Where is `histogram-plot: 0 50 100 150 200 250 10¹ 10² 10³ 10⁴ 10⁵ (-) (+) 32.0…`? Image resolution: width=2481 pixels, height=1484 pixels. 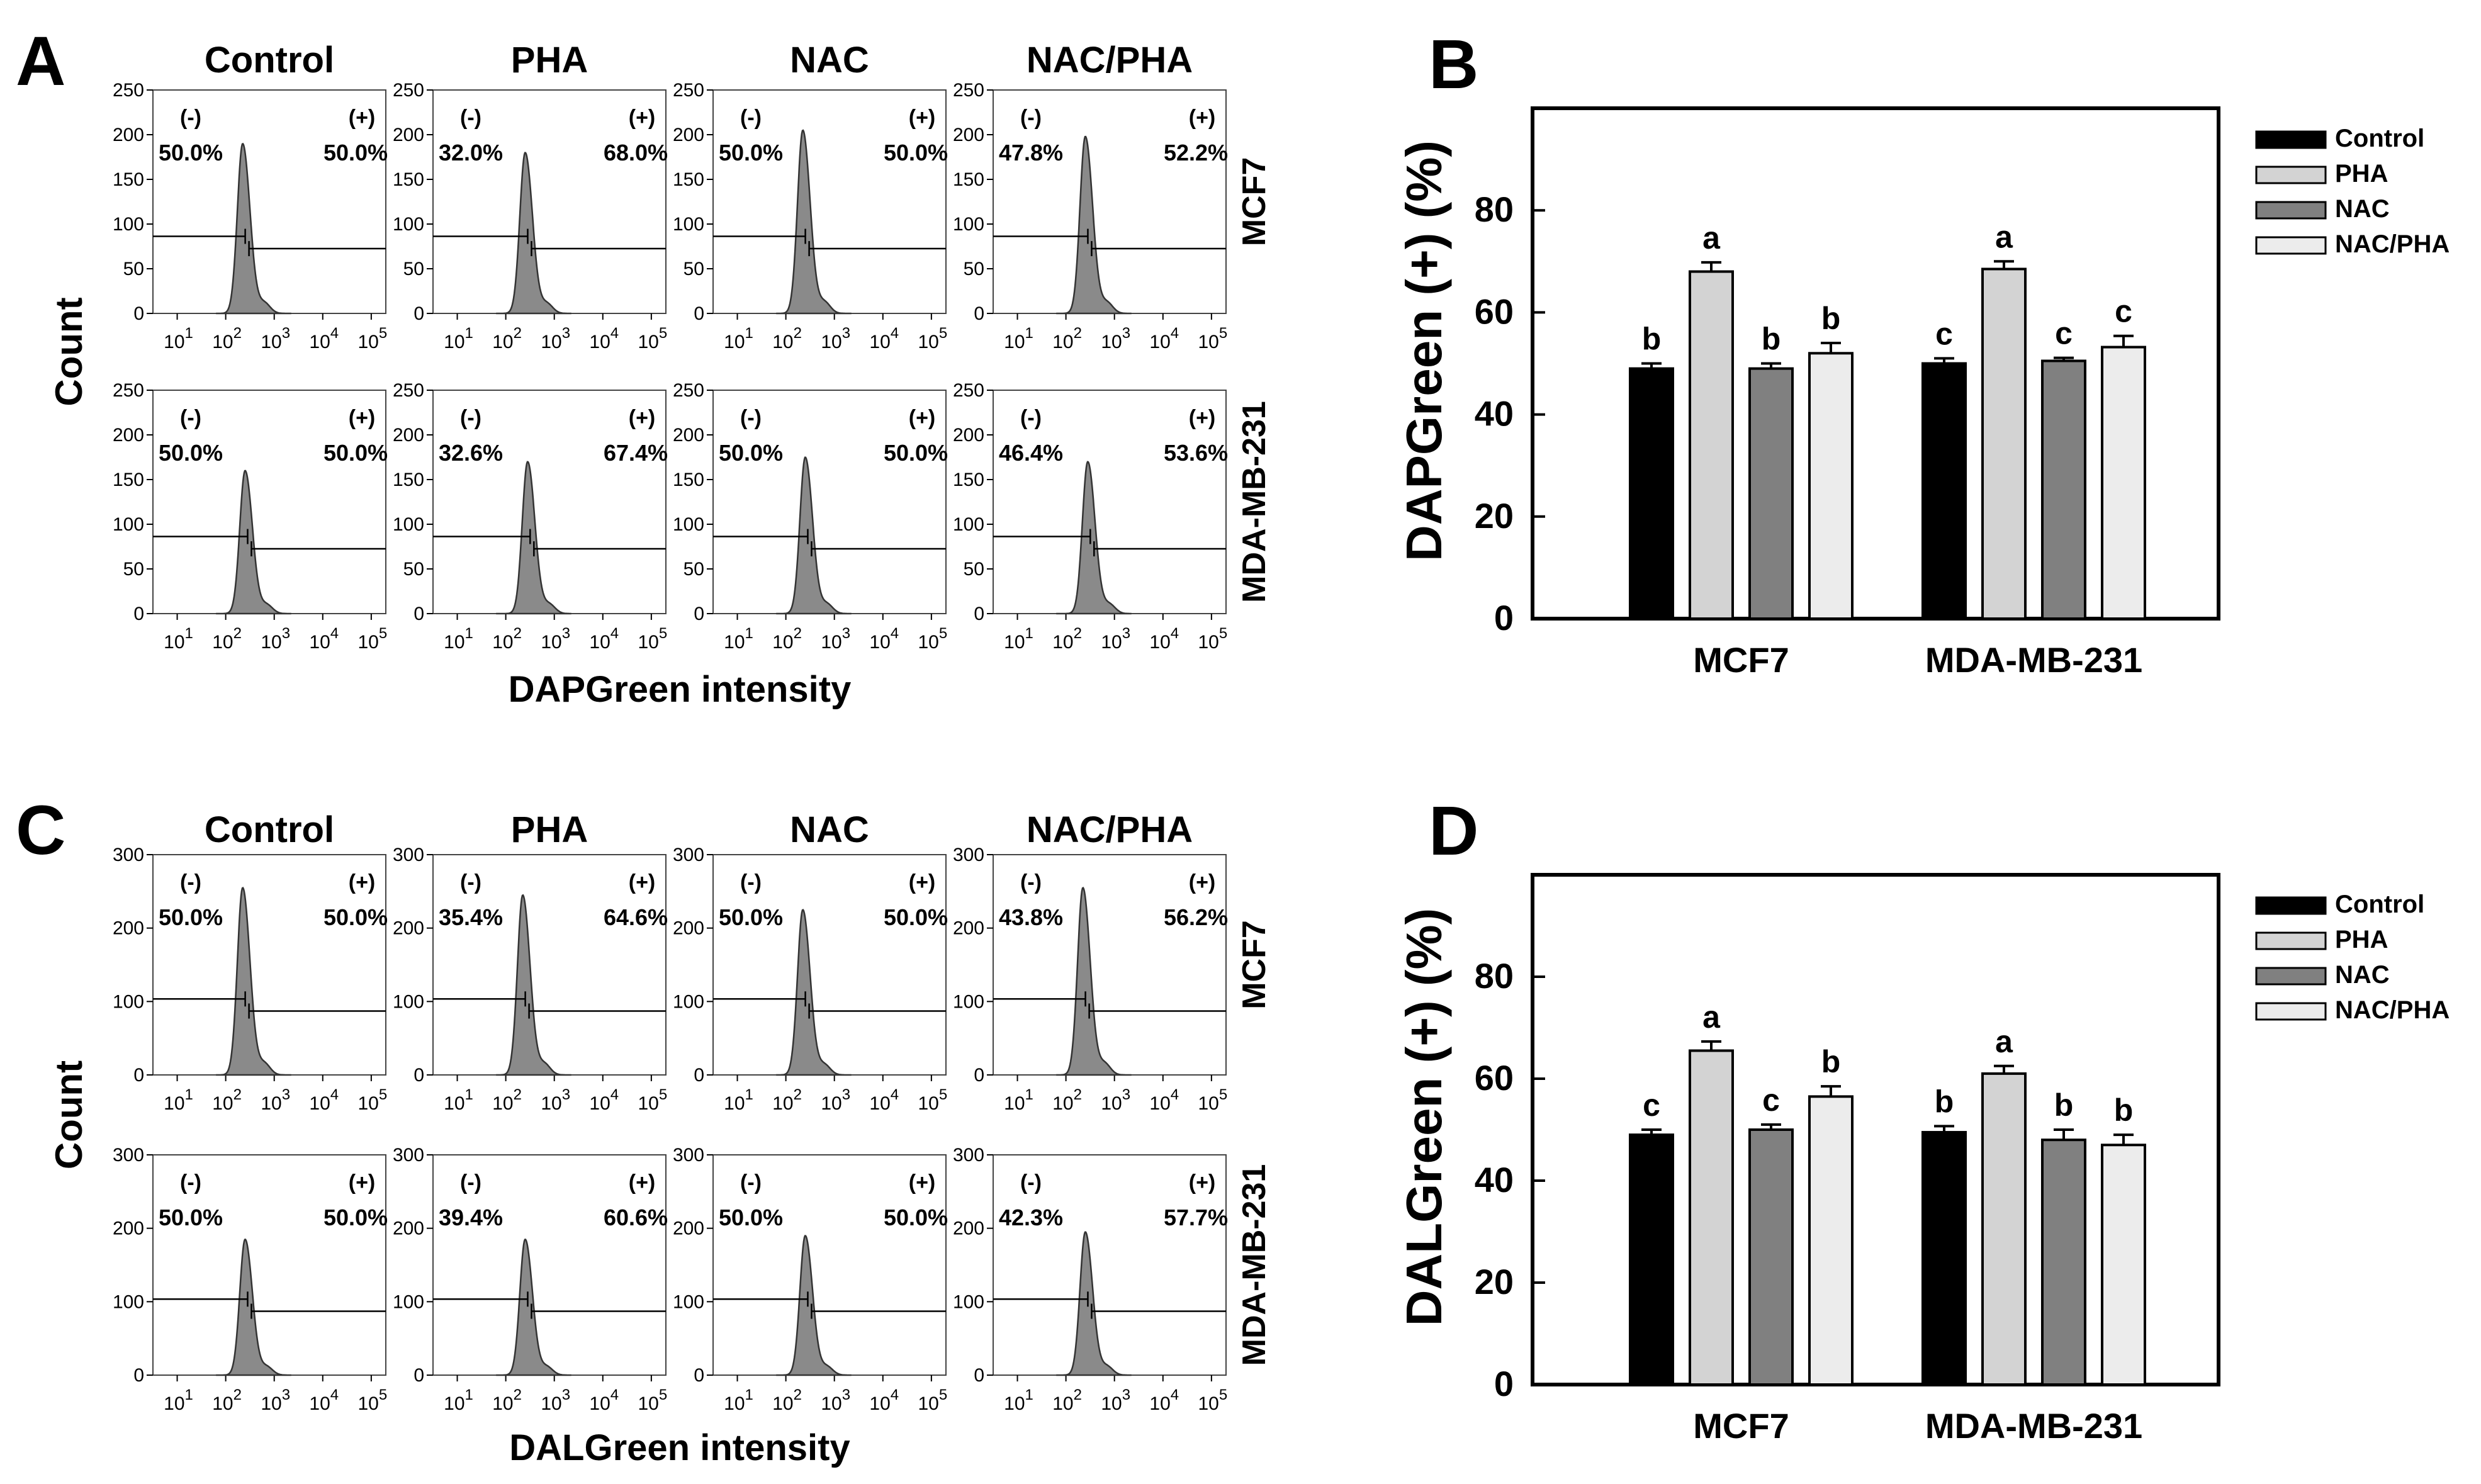
histogram-plot: 0 50 100 150 200 250 10¹ 10² 10³ 10⁴ 10⁵ (-) (+) 32.0… is located at coordinates (531, 216).